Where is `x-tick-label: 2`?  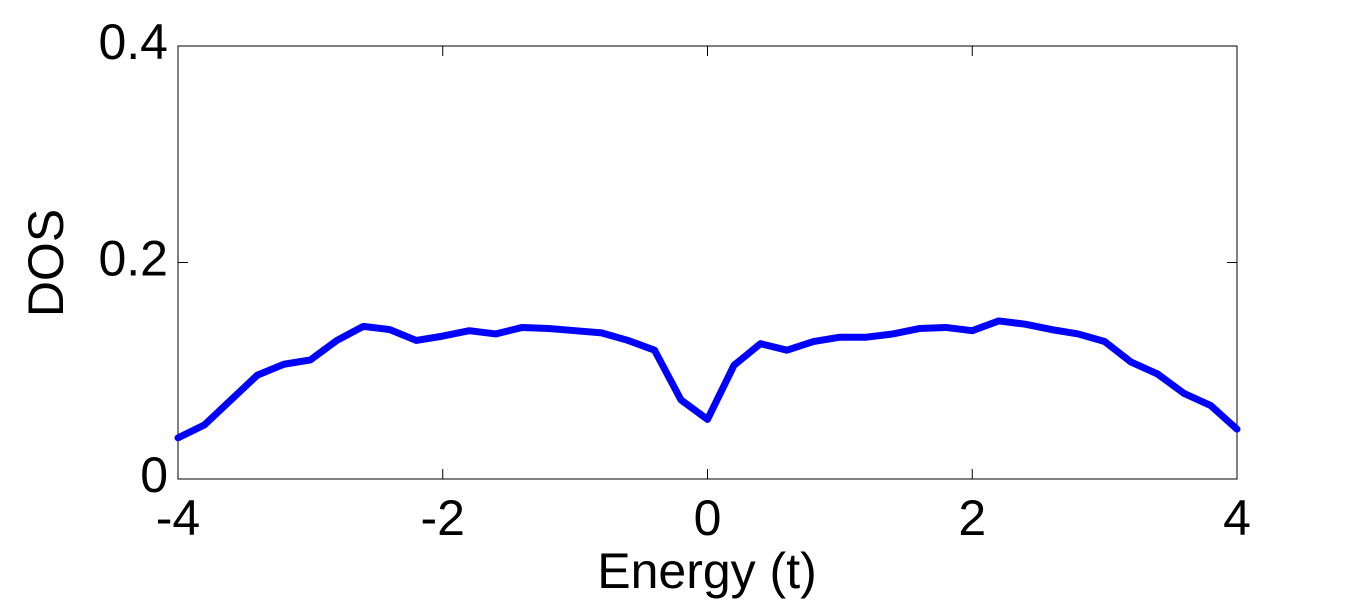 x-tick-label: 2 is located at coordinates (972, 518).